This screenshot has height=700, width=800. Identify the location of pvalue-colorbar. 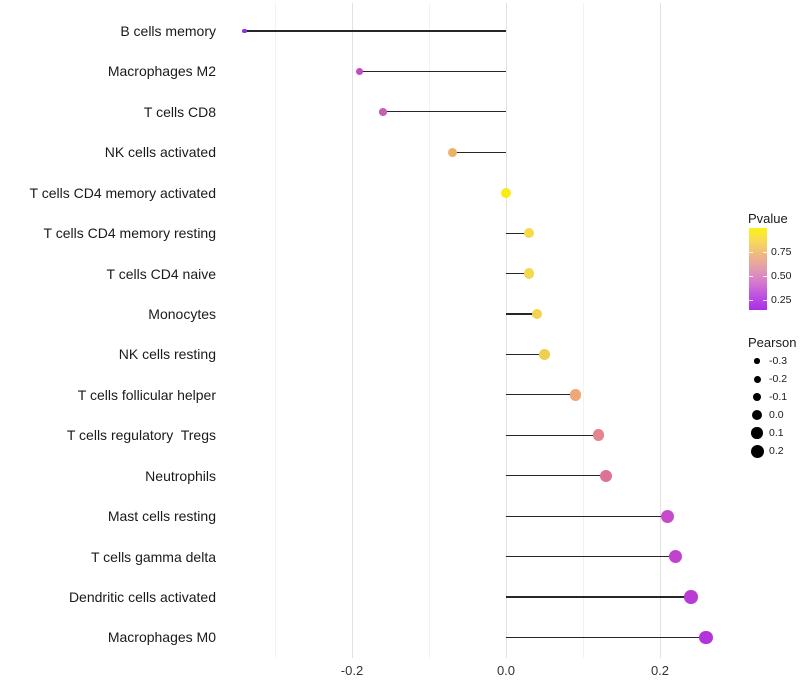
(758, 269).